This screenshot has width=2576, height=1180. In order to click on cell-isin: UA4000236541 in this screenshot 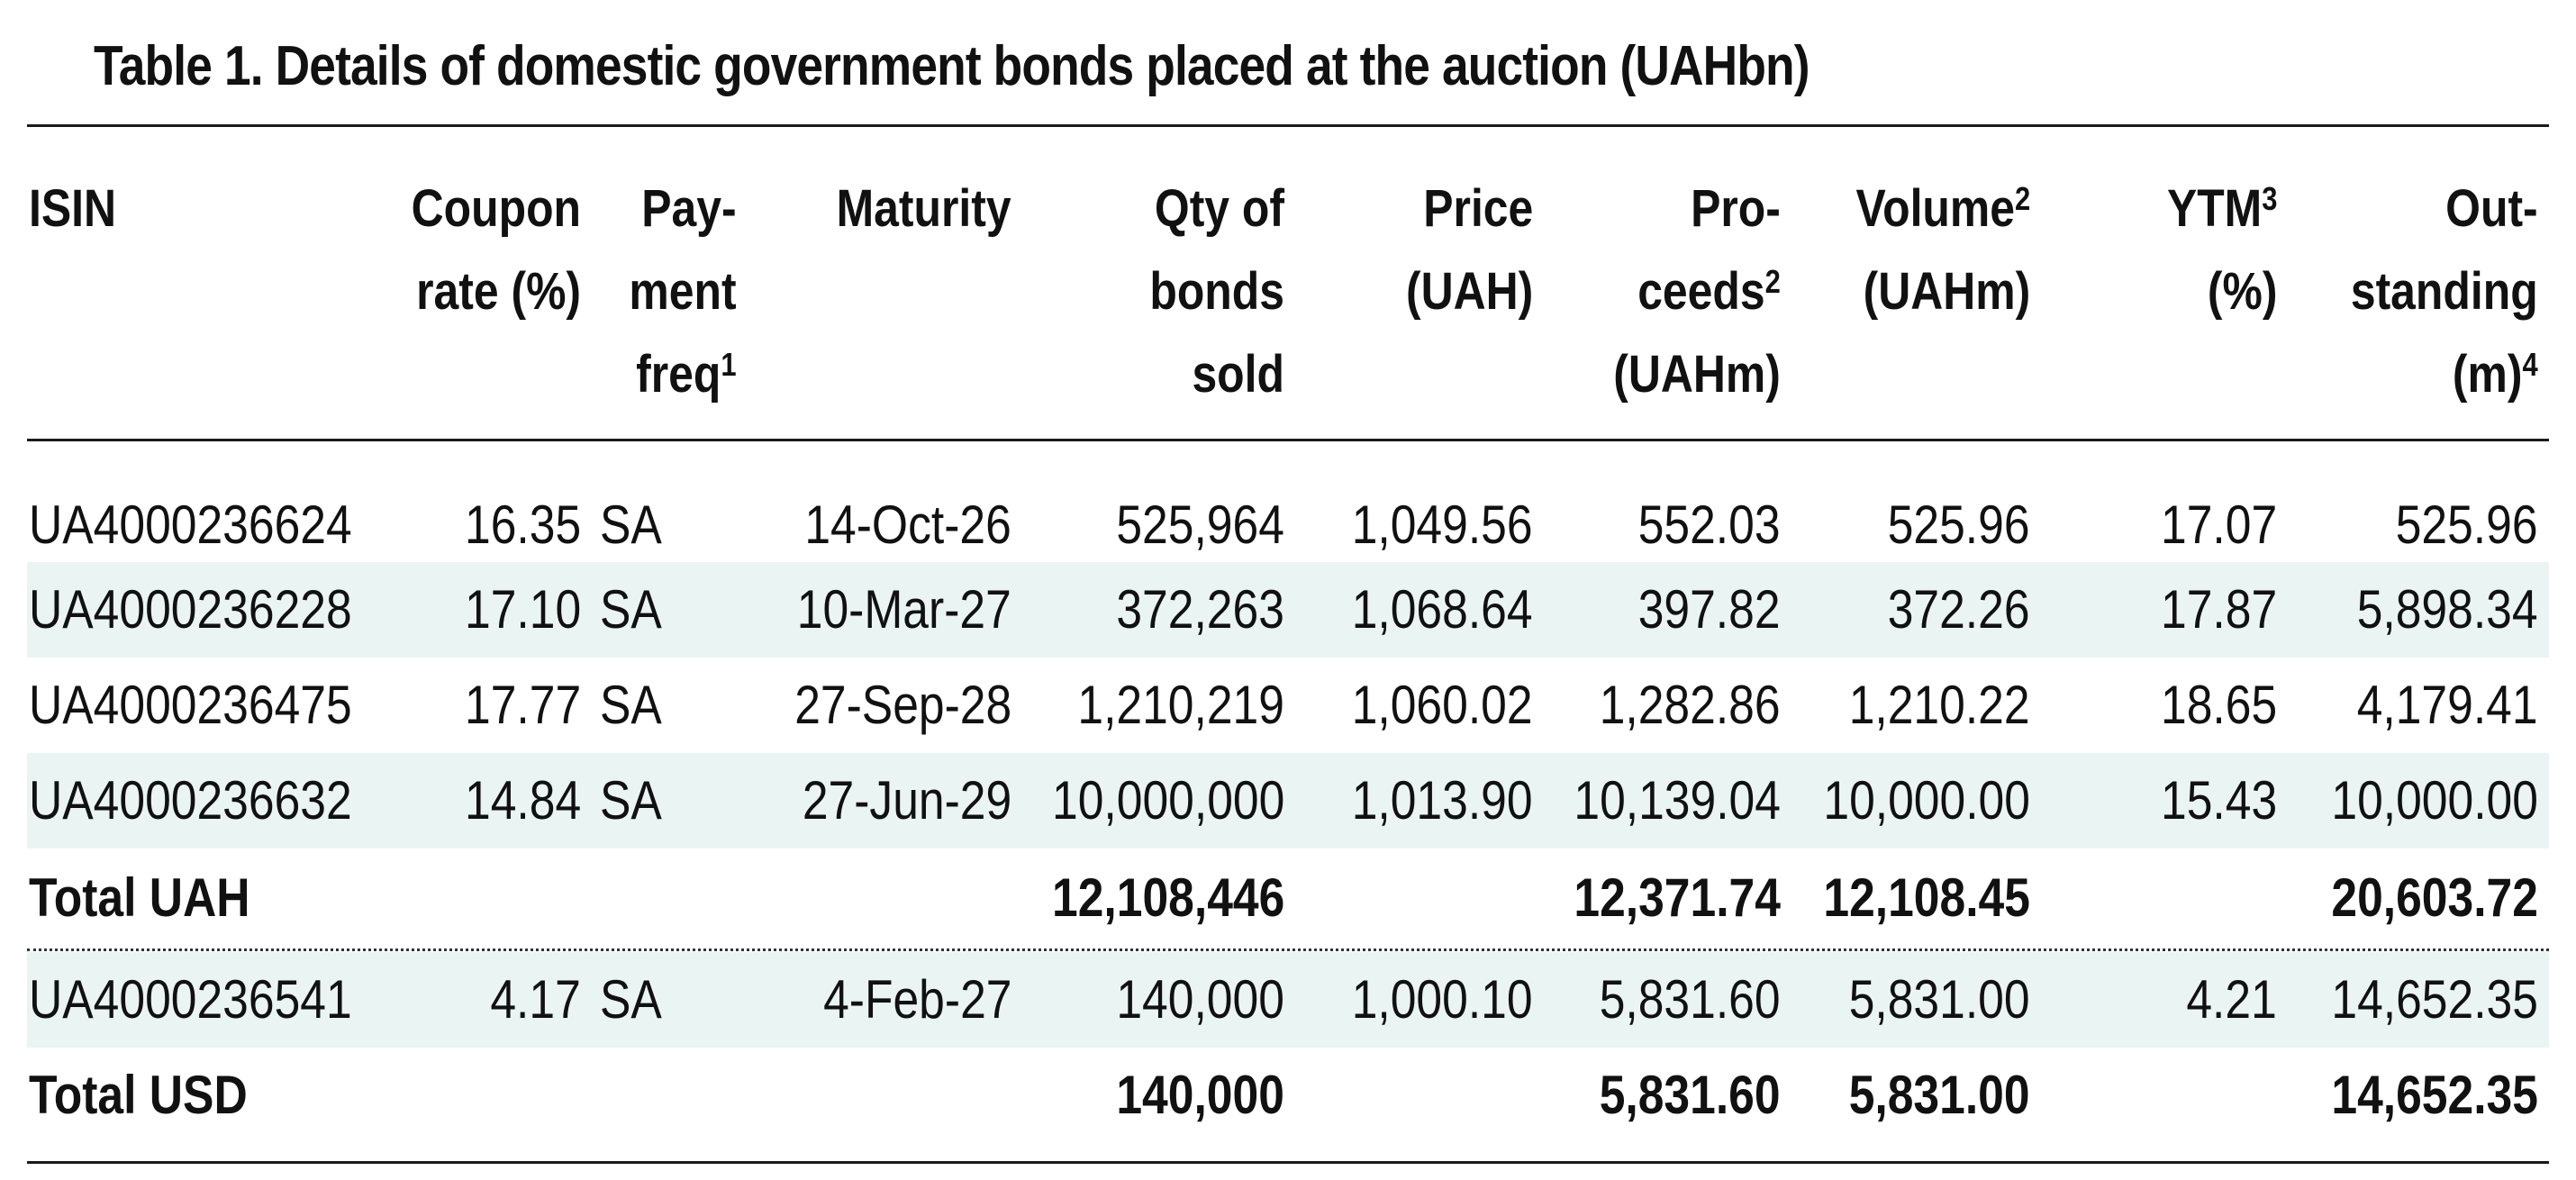, I will do `click(190, 999)`.